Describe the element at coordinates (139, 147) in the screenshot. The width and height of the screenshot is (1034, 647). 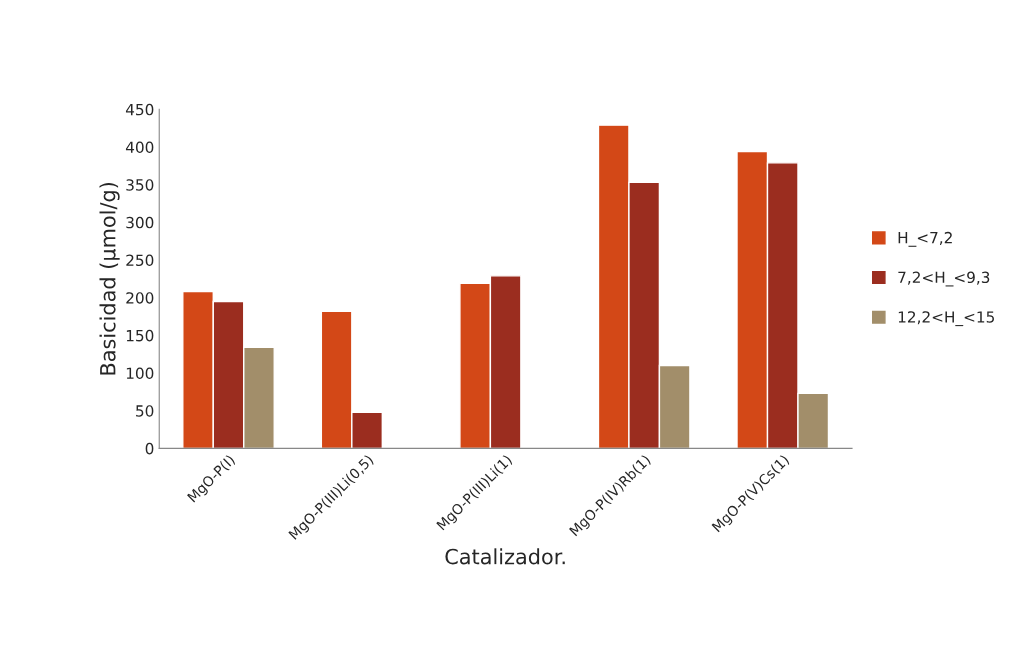
I see `y-tick-label: 400` at that location.